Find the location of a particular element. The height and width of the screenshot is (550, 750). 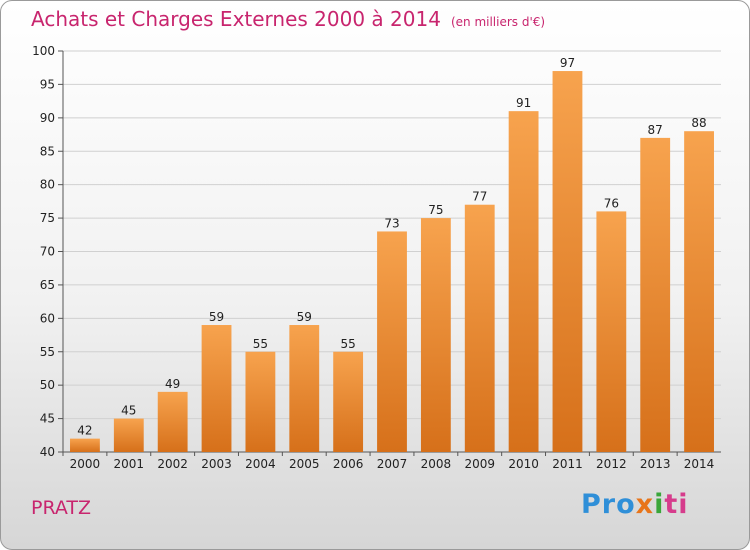

bar-2009 is located at coordinates (479, 328).